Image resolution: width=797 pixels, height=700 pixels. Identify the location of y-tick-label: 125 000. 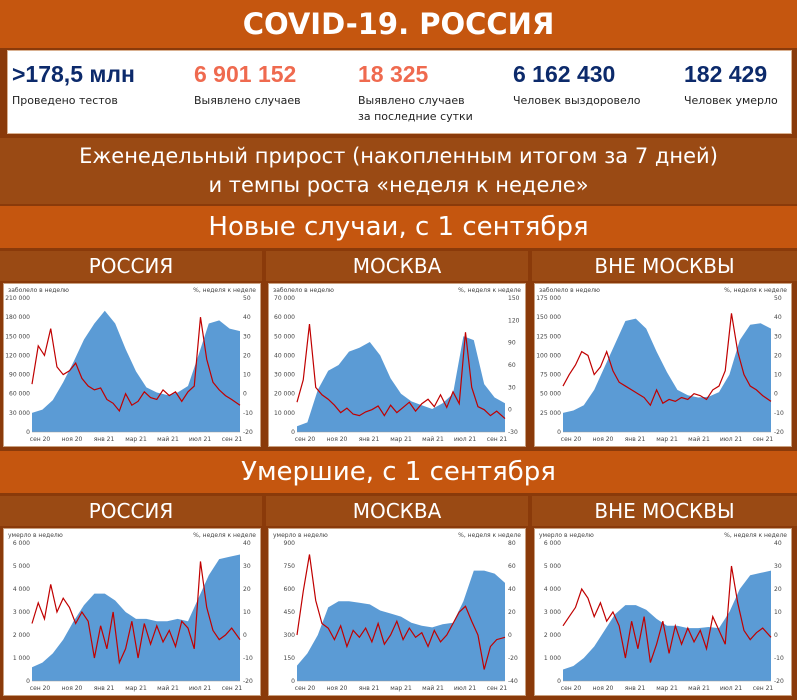
(548, 336).